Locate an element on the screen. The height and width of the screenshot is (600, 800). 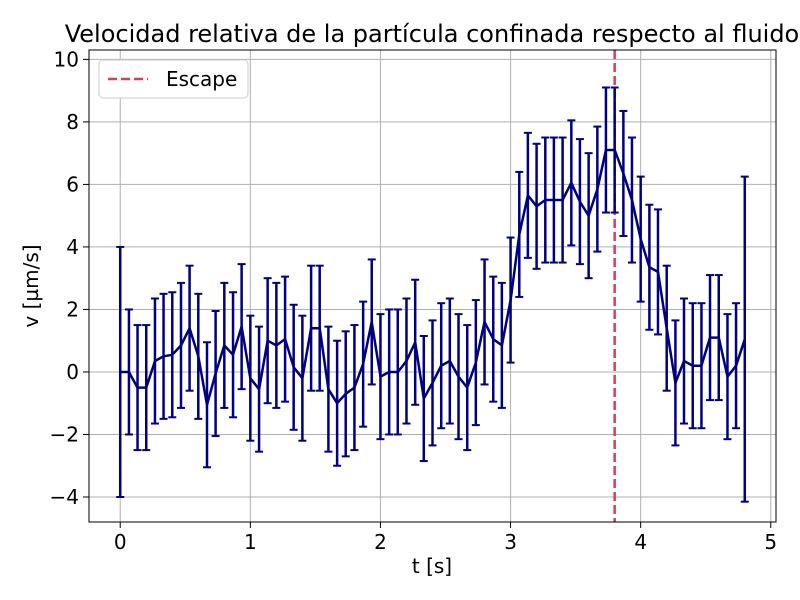
y-tick-label: 4 is located at coordinates (72, 247).